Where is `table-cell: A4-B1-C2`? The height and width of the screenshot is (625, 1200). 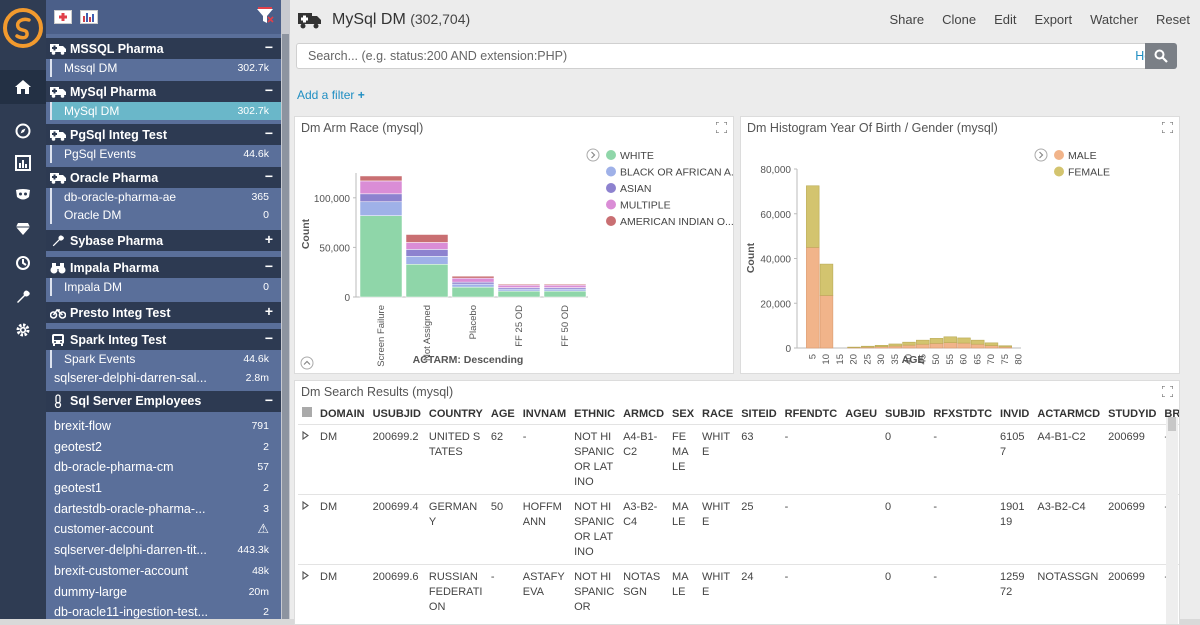
table-cell: A4-B1-C2 is located at coordinates (643, 460).